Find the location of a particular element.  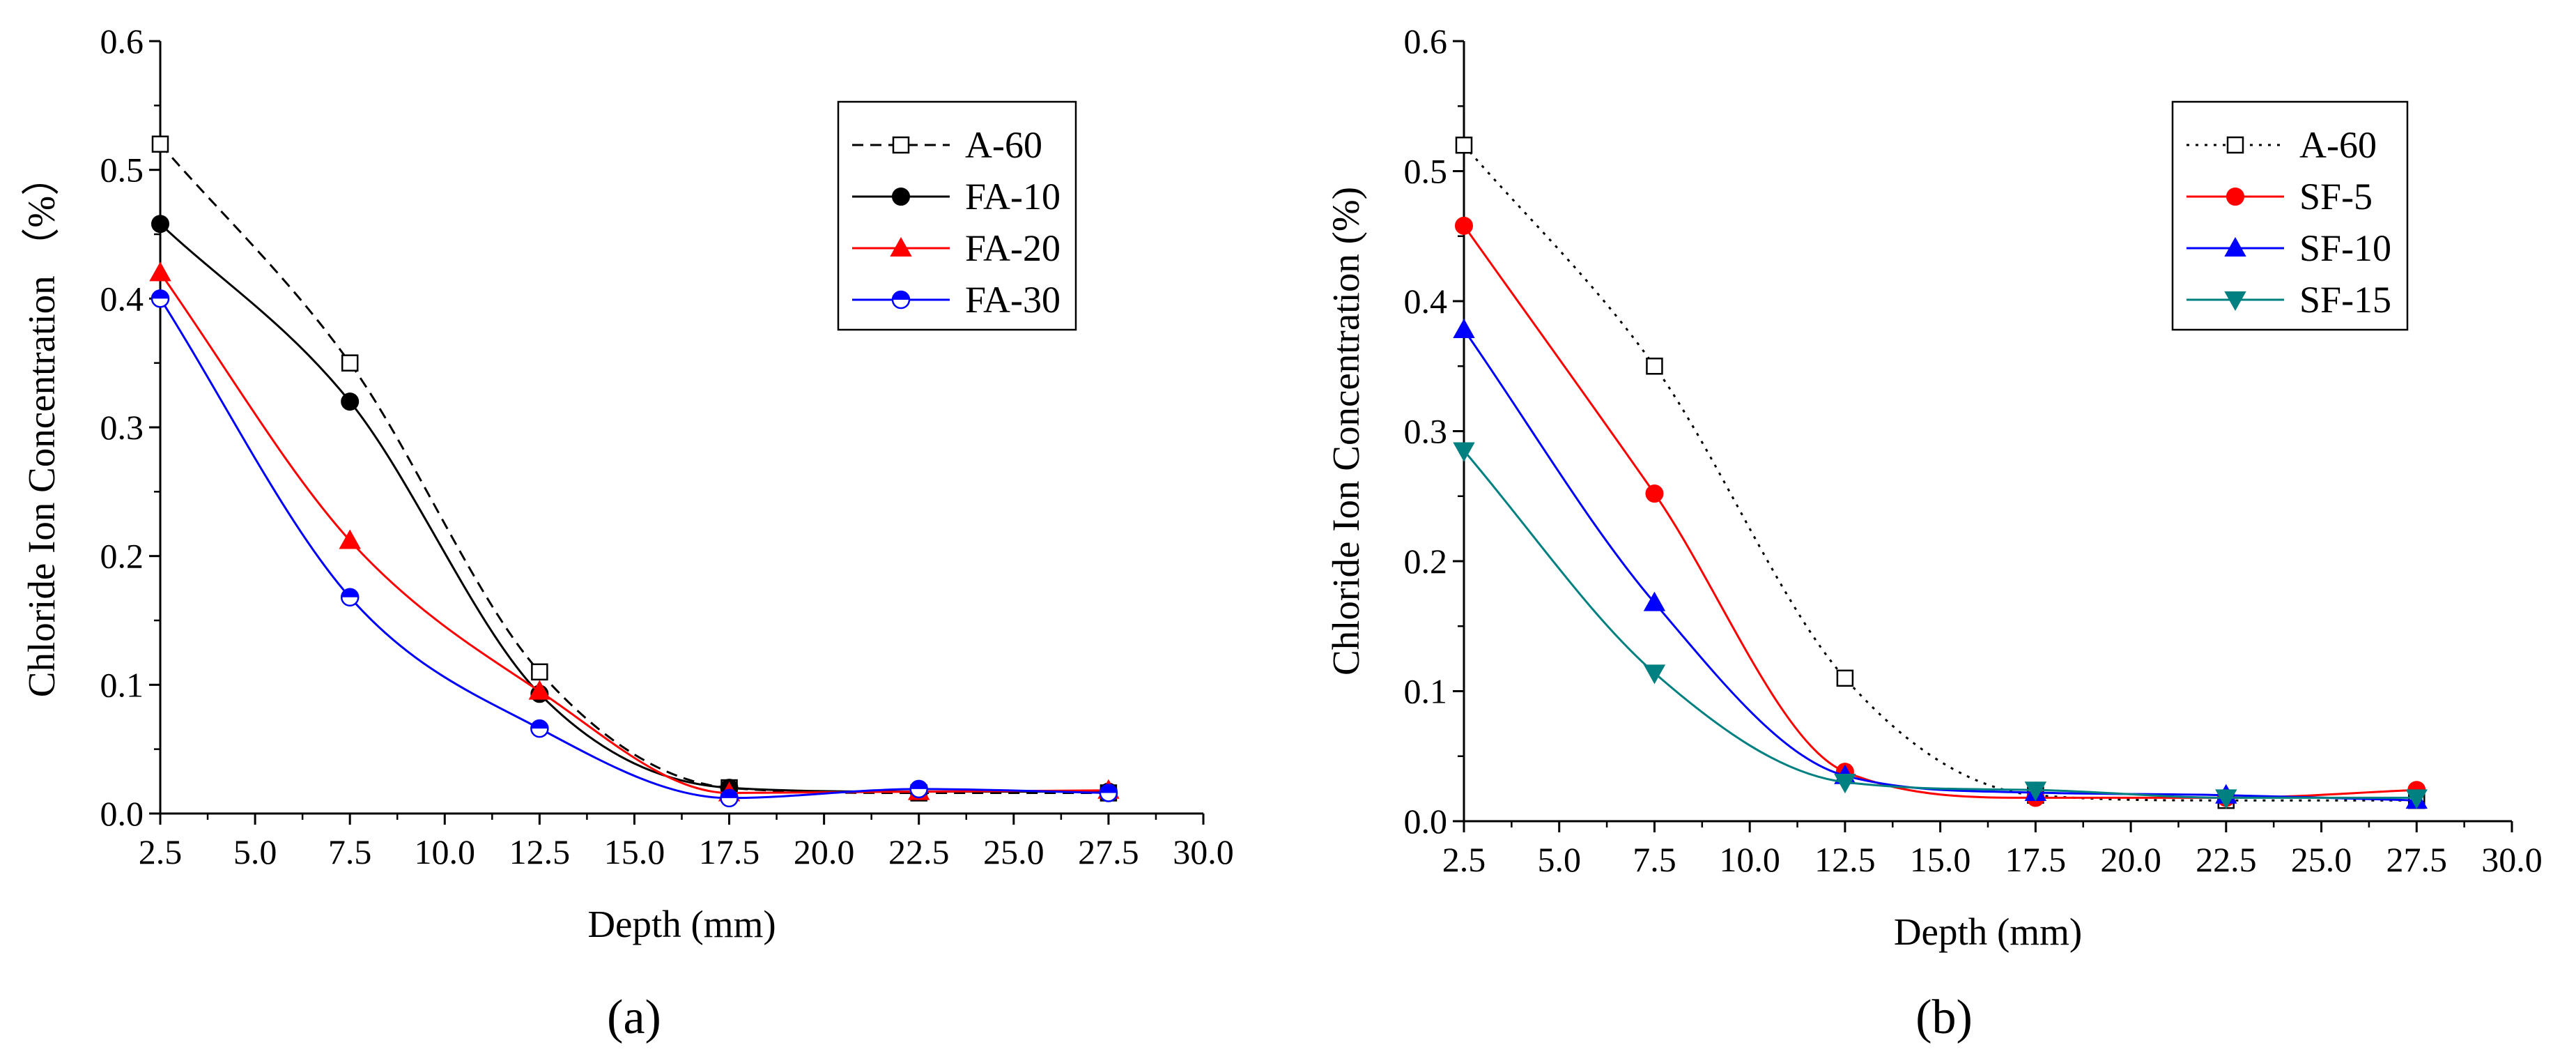

legend: A-60 SF-5 SF-10 SF-15 is located at coordinates (2290, 215).